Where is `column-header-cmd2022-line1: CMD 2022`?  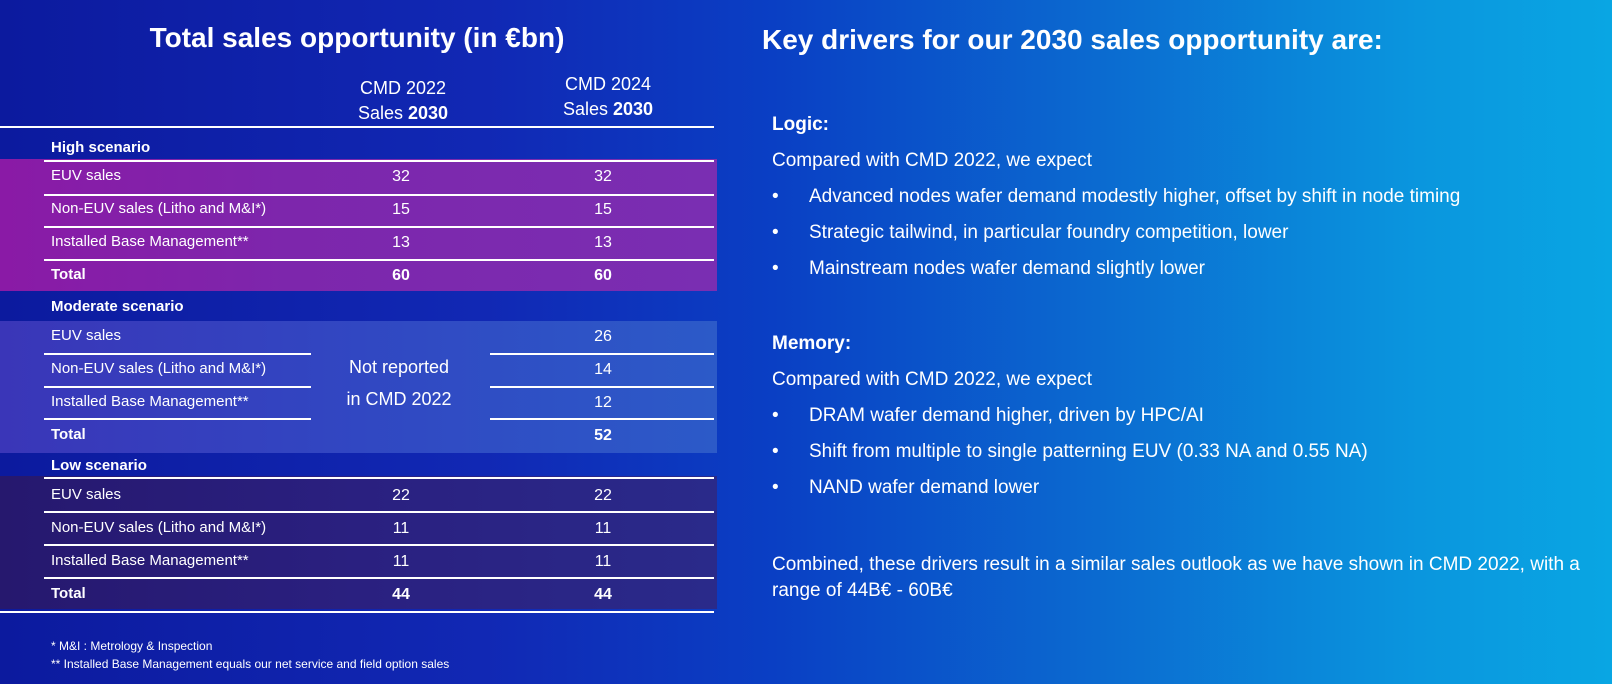 column-header-cmd2022-line1: CMD 2022 is located at coordinates (403, 88).